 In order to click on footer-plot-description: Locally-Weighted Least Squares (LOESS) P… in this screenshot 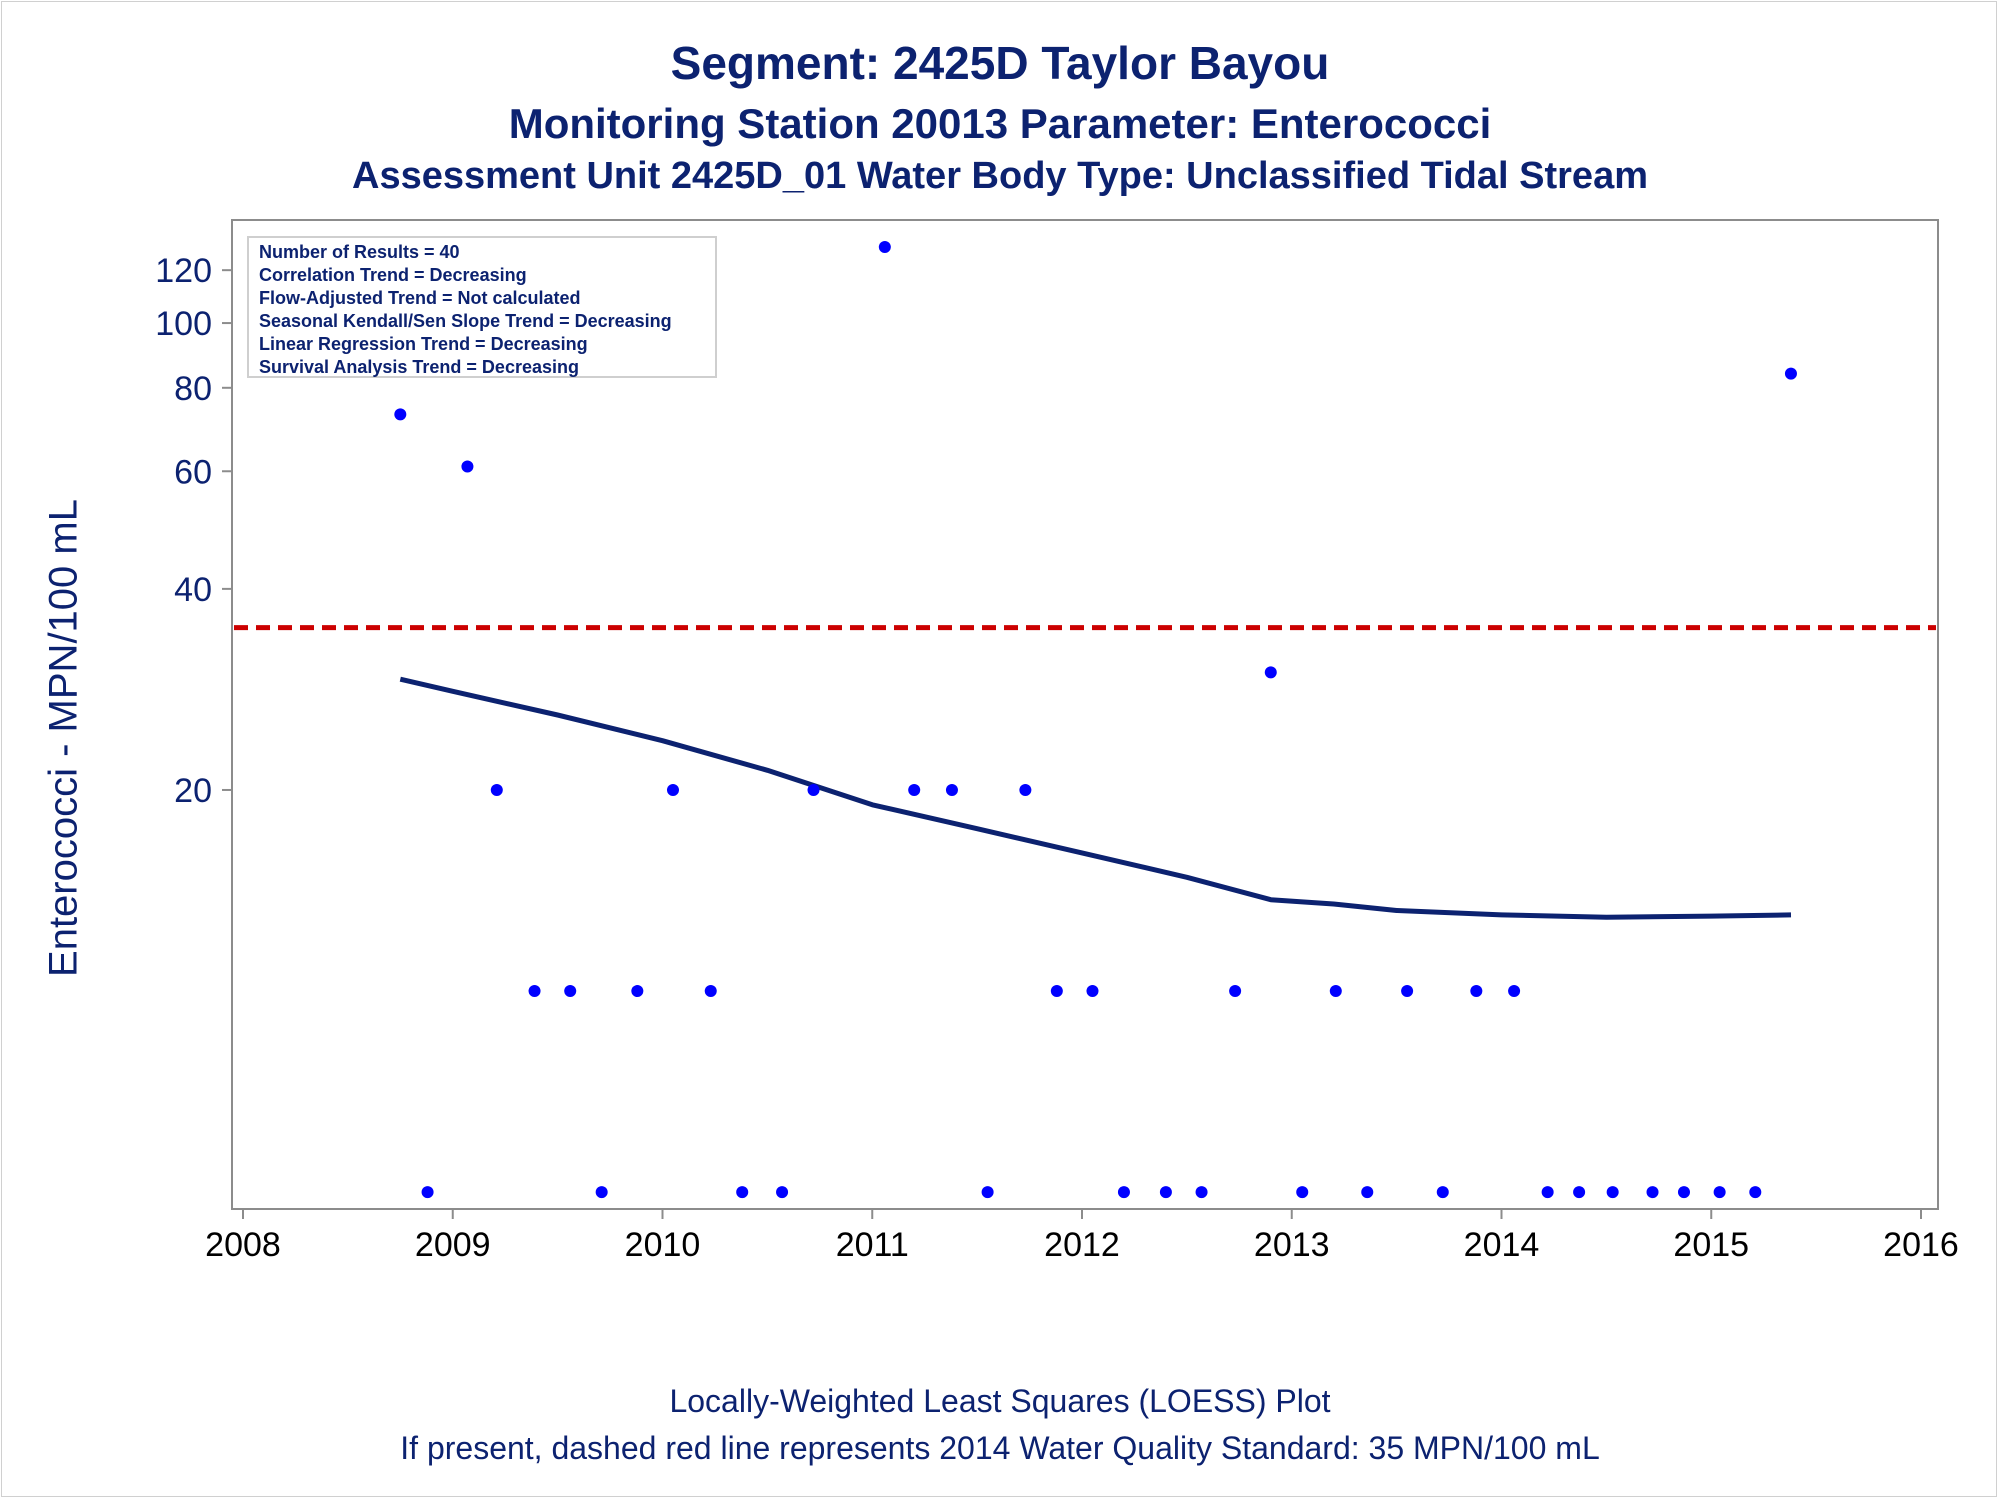, I will do `click(1000, 1401)`.